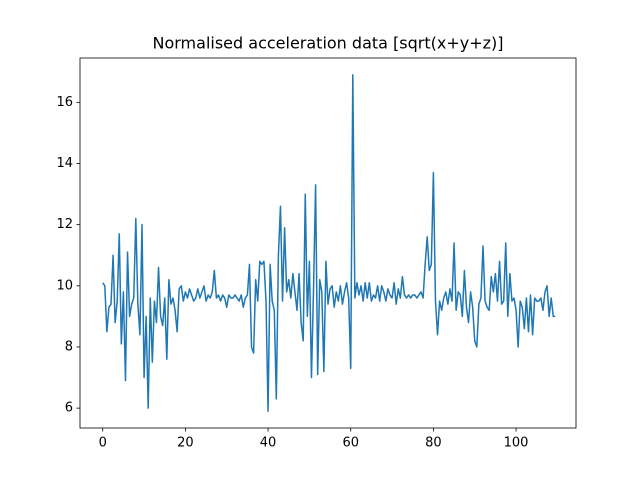 This screenshot has height=480, width=640. What do you see at coordinates (64, 285) in the screenshot?
I see `y-tick-label: 10` at bounding box center [64, 285].